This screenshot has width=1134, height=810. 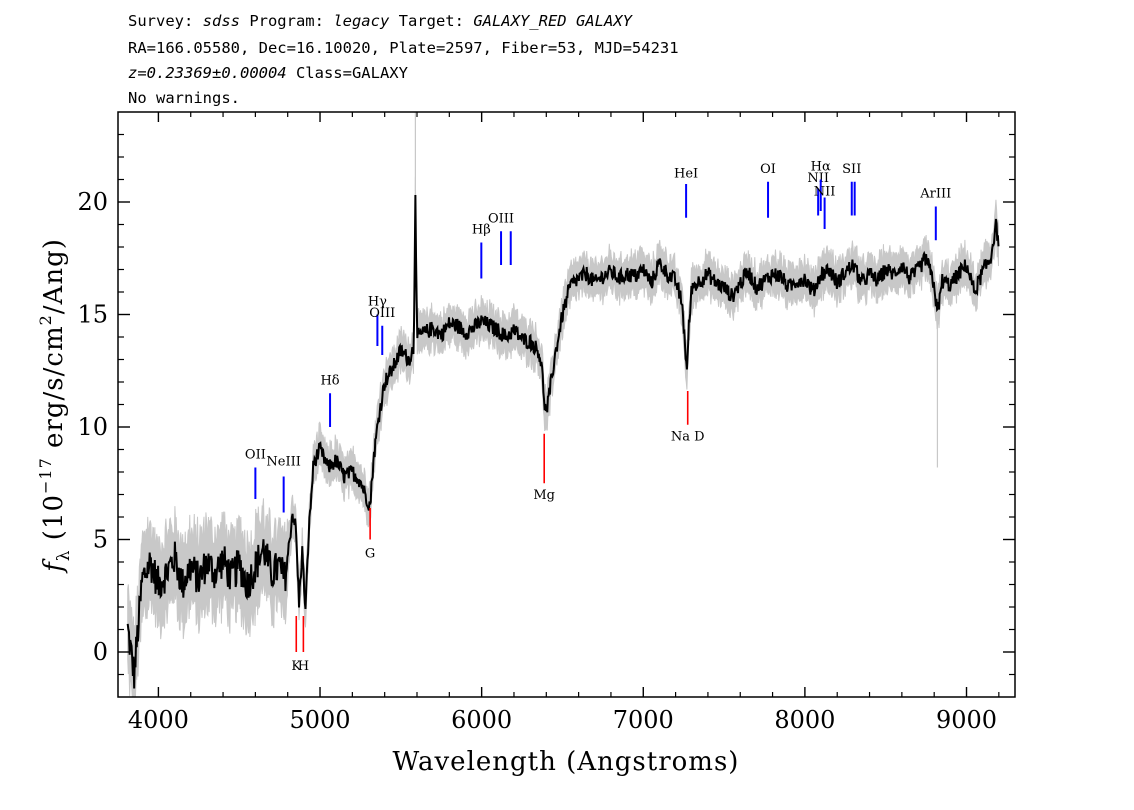 I want to click on line-label-nii-12: NII, so click(x=825, y=191).